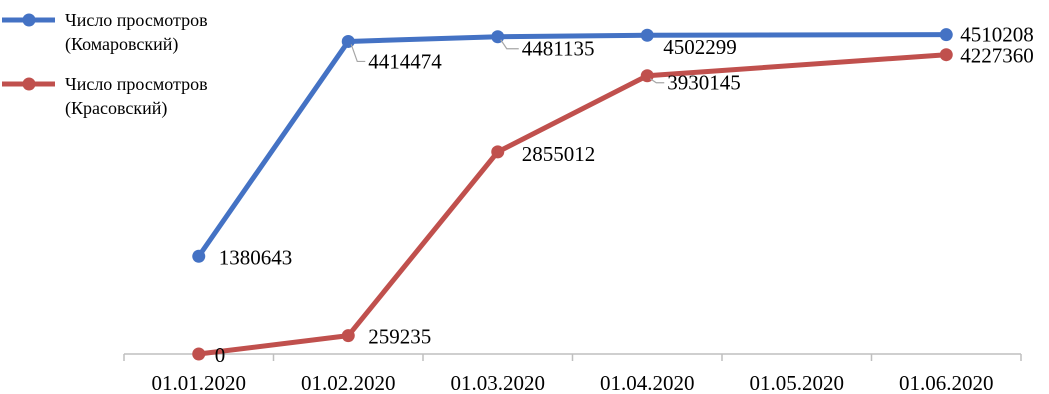 The image size is (1049, 394). I want to click on x-tick-label: 01.01.2020, so click(199, 382).